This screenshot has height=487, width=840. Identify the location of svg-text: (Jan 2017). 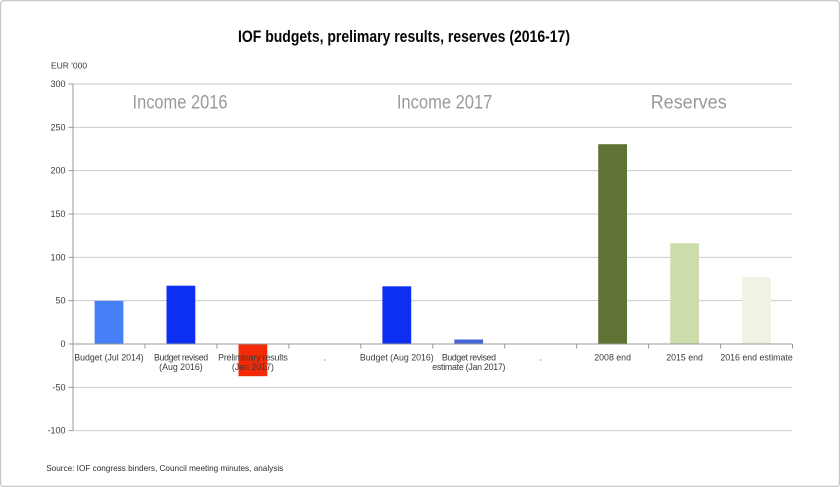
(253, 367).